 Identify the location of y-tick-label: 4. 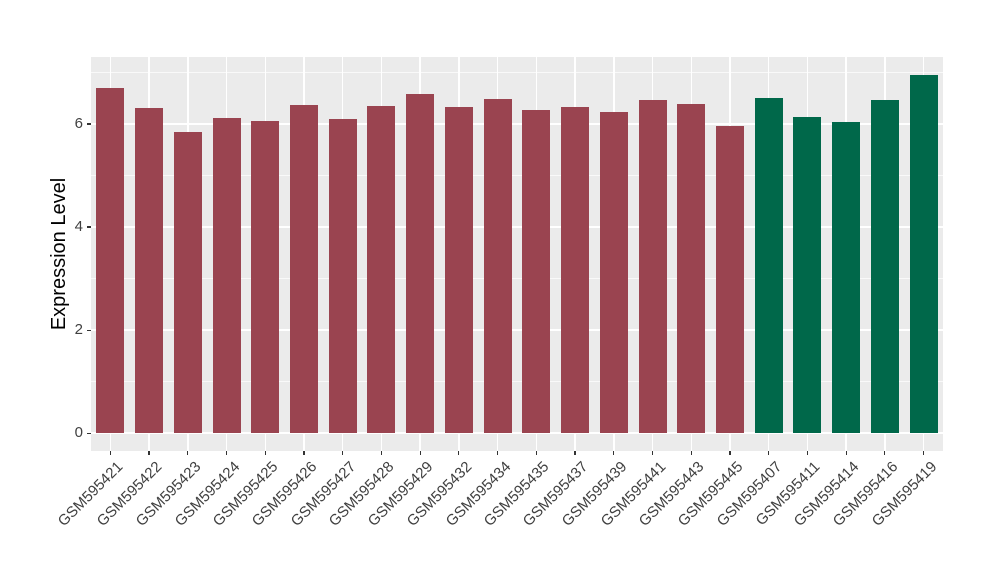
(78, 226).